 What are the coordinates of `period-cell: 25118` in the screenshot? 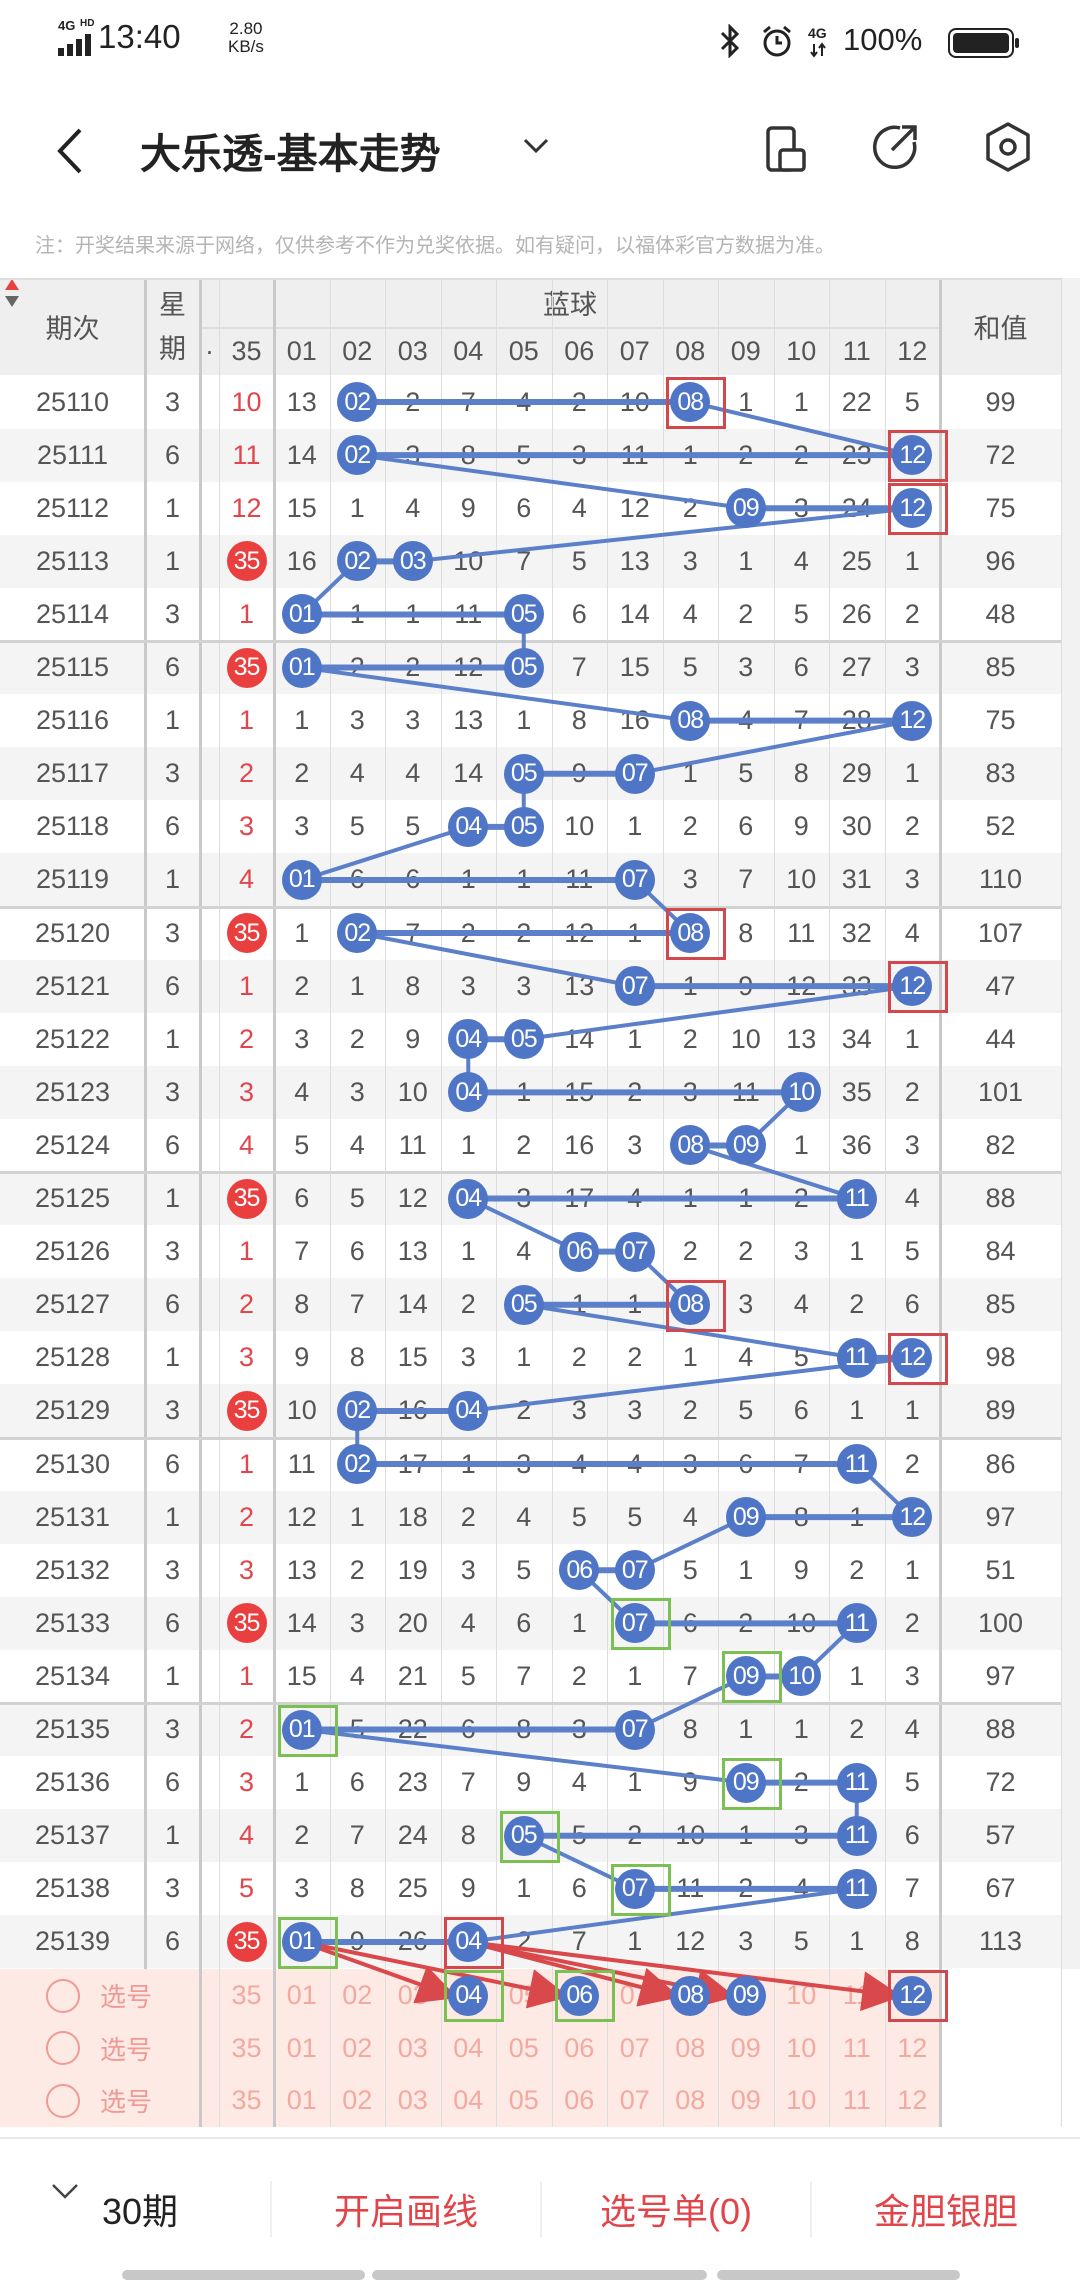 It's located at (72, 826).